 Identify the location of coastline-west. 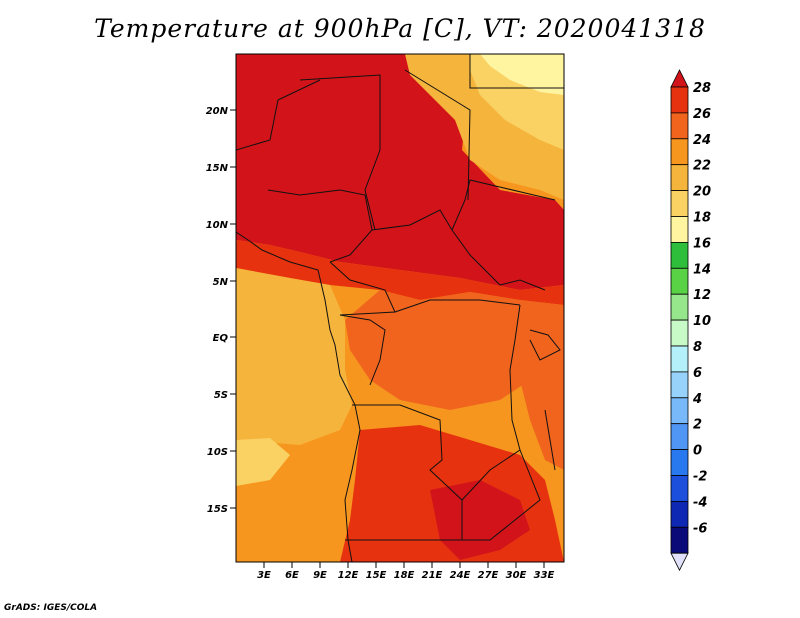
(298, 396).